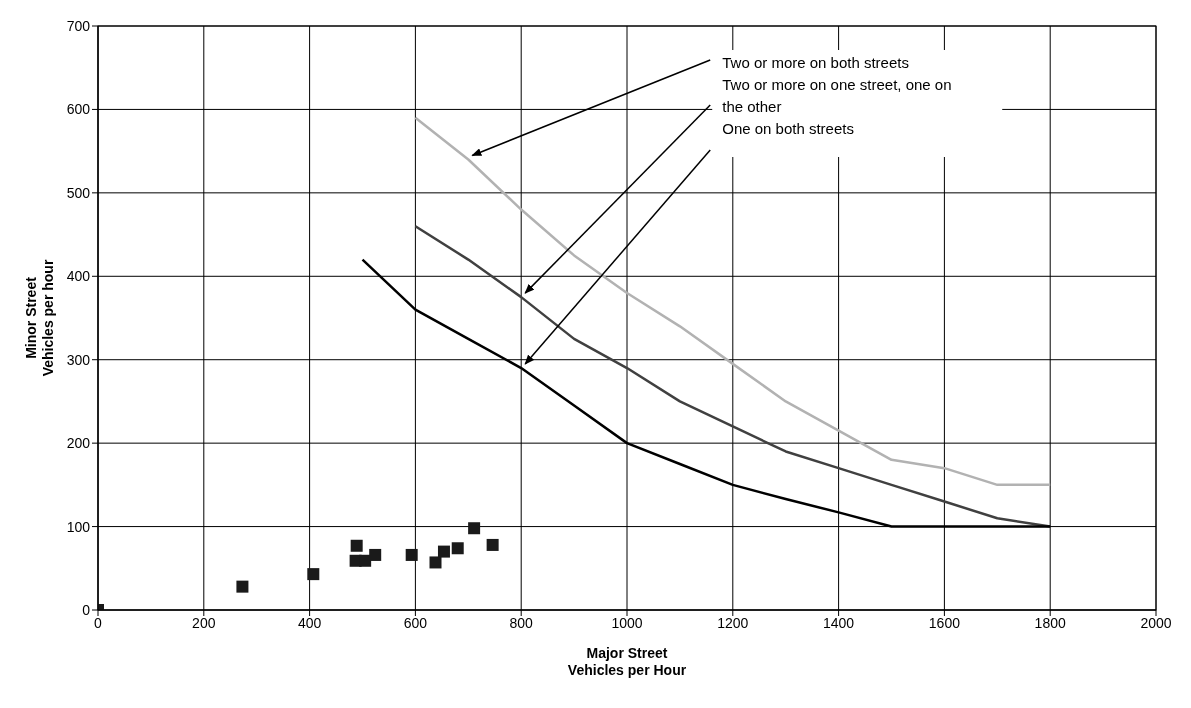 The width and height of the screenshot is (1191, 708). What do you see at coordinates (837, 95) in the screenshot?
I see `text: Two or more on one street, one on the other` at bounding box center [837, 95].